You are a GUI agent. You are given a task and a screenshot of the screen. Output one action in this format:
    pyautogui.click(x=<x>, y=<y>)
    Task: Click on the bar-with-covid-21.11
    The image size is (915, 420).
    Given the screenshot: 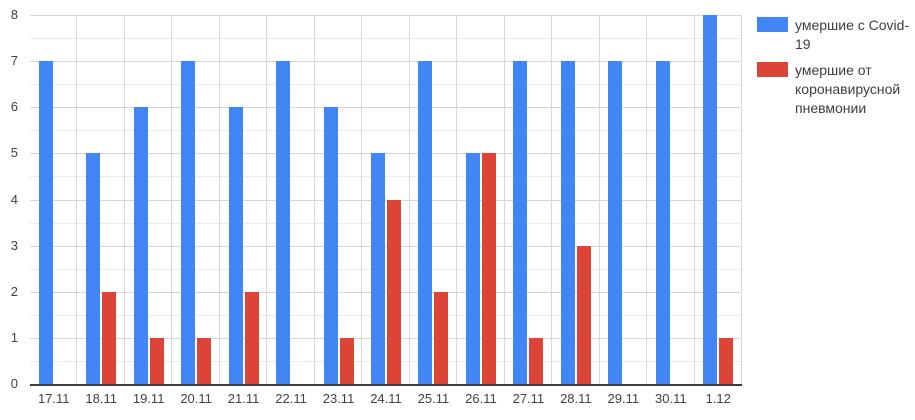 What is the action you would take?
    pyautogui.click(x=235, y=245)
    